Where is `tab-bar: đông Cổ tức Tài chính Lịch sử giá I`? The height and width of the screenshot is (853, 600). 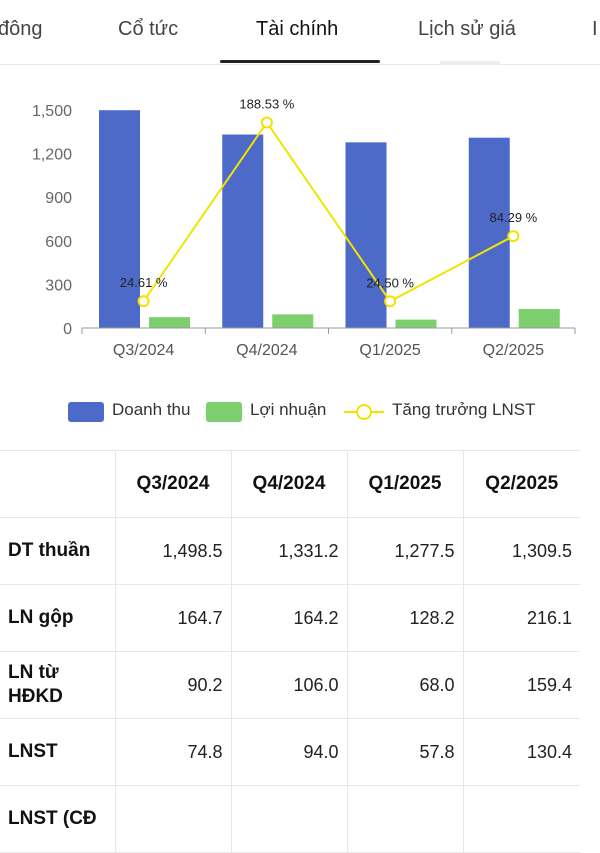 tab-bar: đông Cổ tức Tài chính Lịch sử giá I is located at coordinates (300, 32).